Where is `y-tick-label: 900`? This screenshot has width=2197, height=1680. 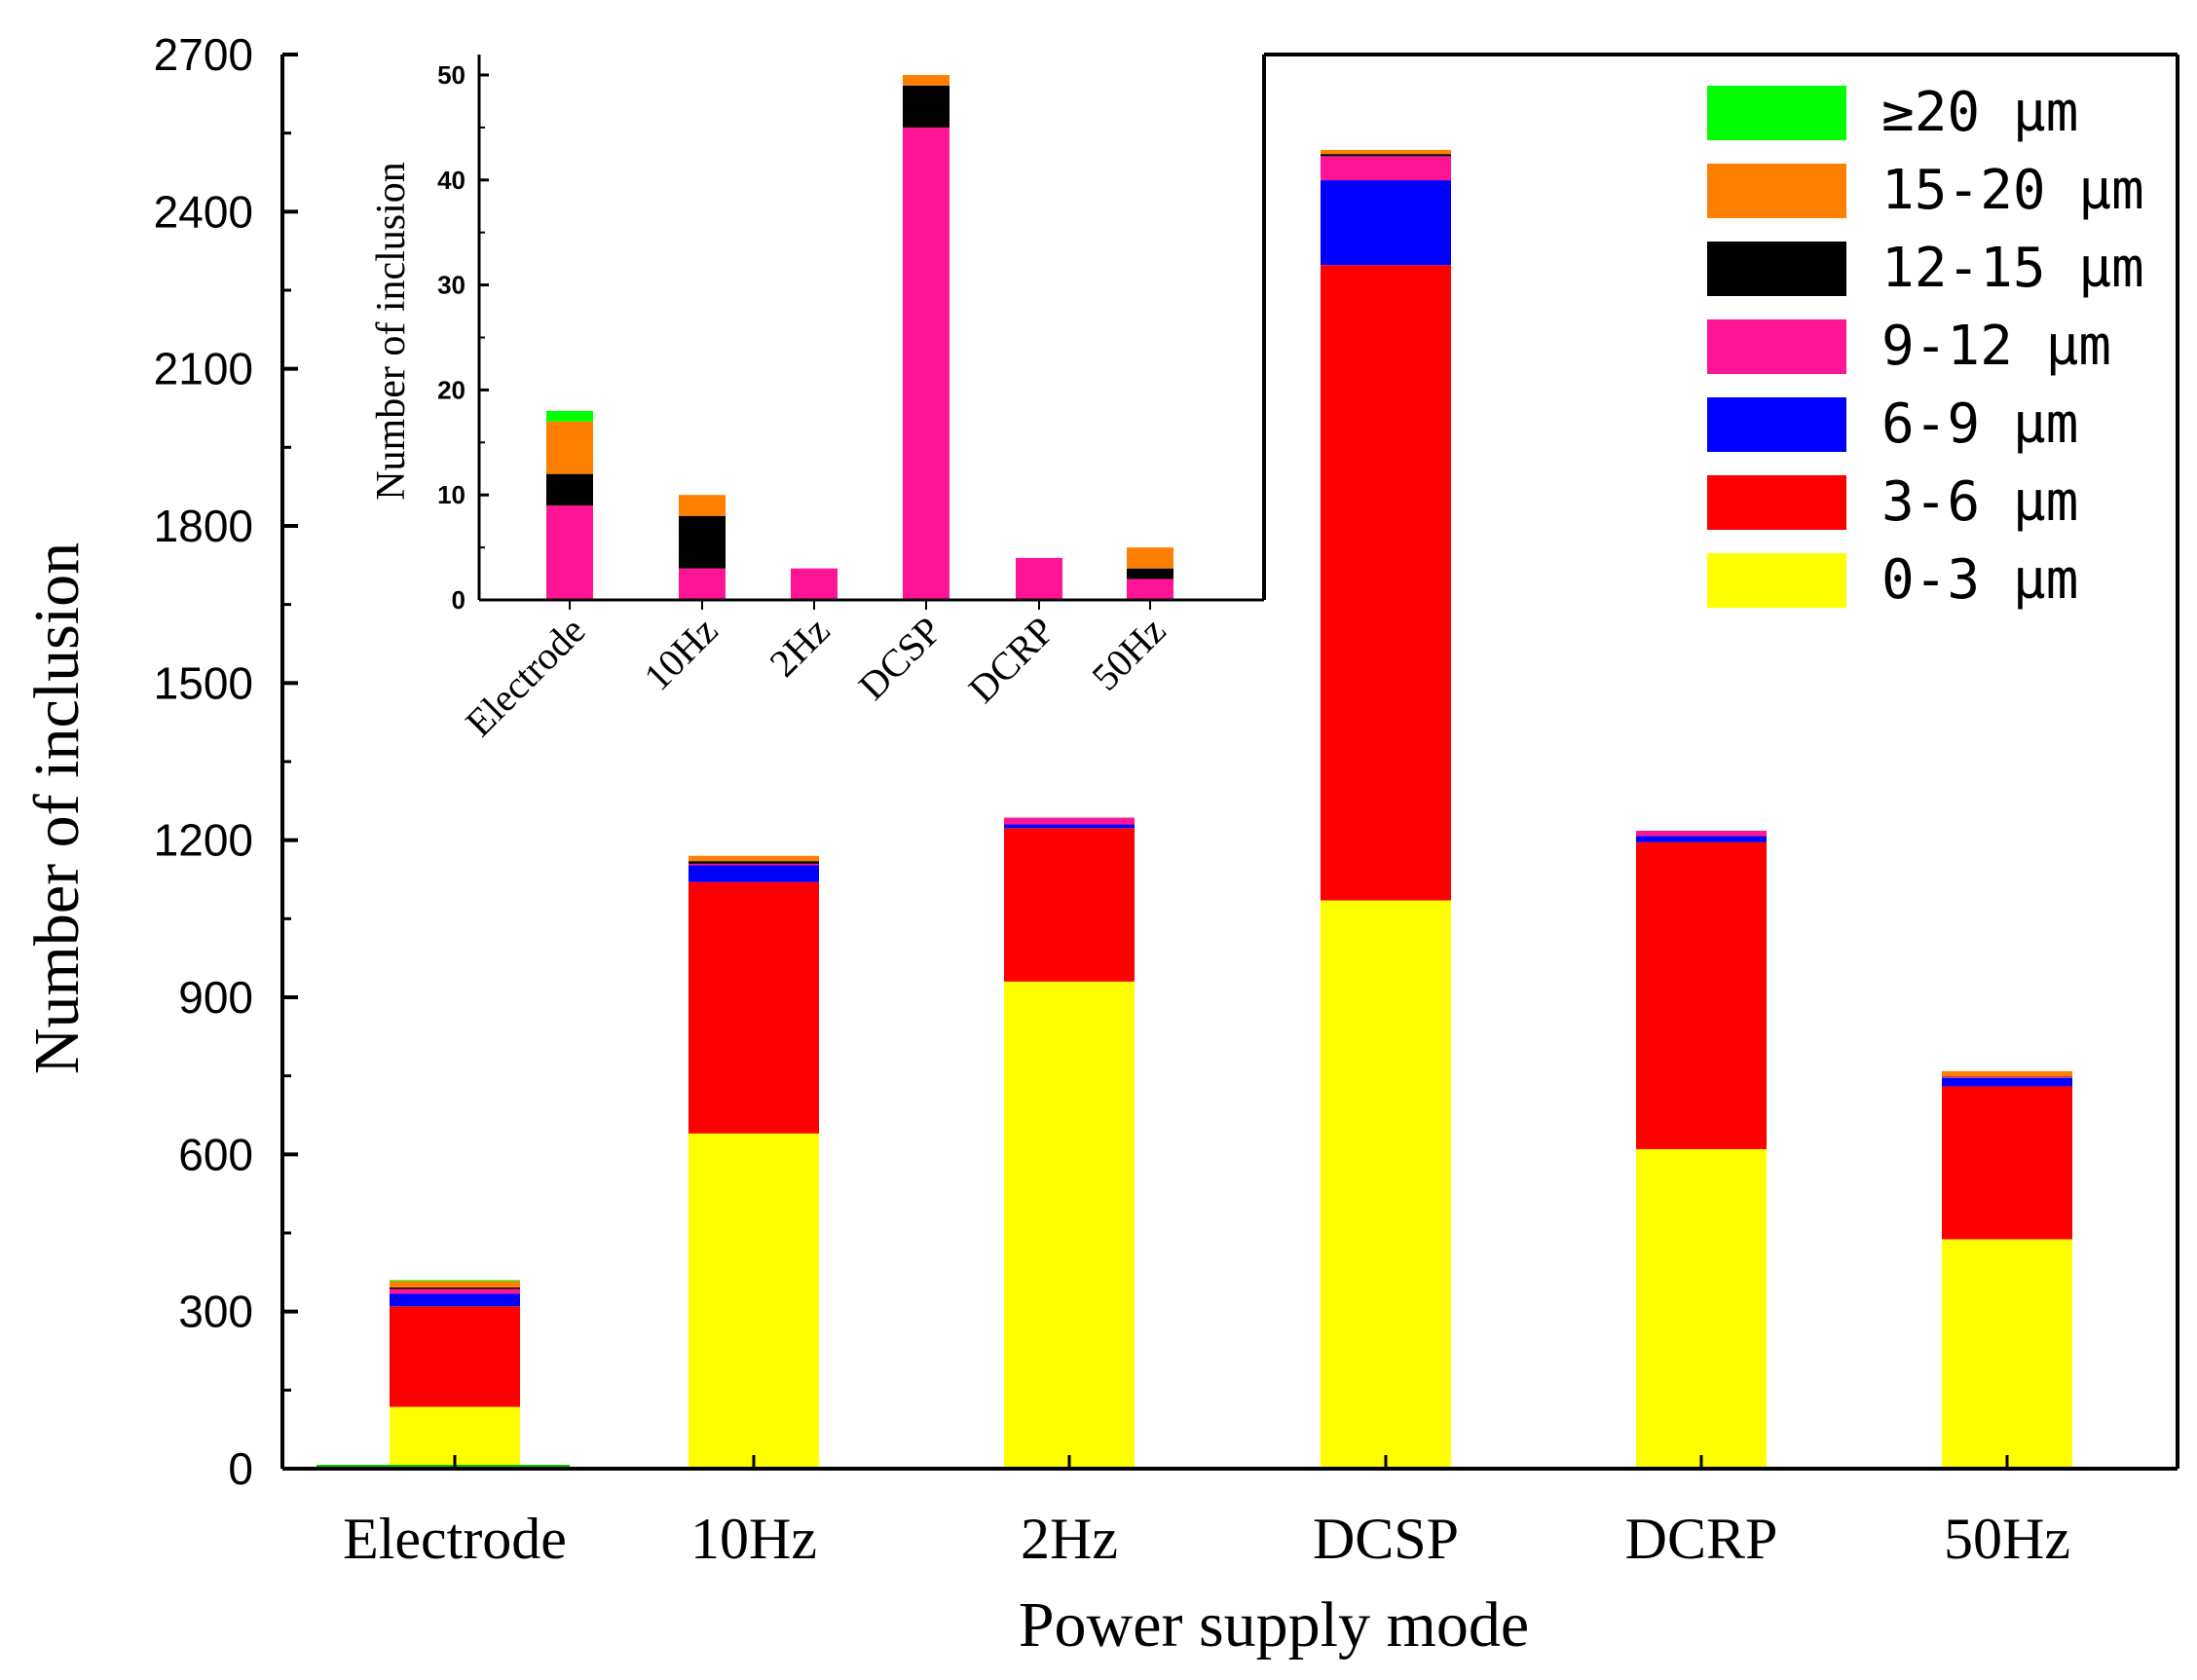 y-tick-label: 900 is located at coordinates (216, 997).